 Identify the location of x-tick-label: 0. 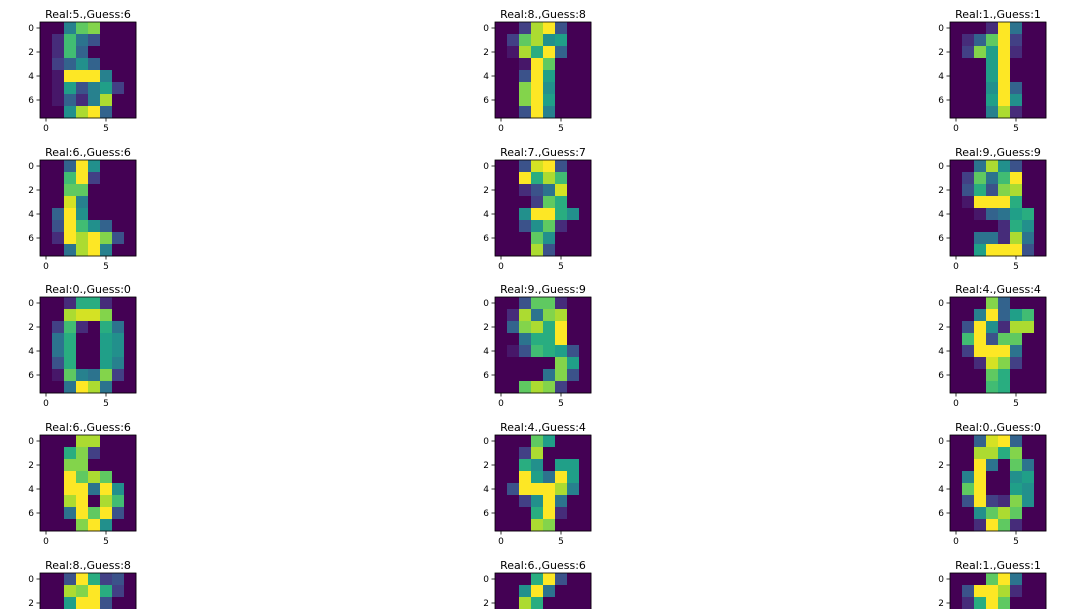
(501, 267).